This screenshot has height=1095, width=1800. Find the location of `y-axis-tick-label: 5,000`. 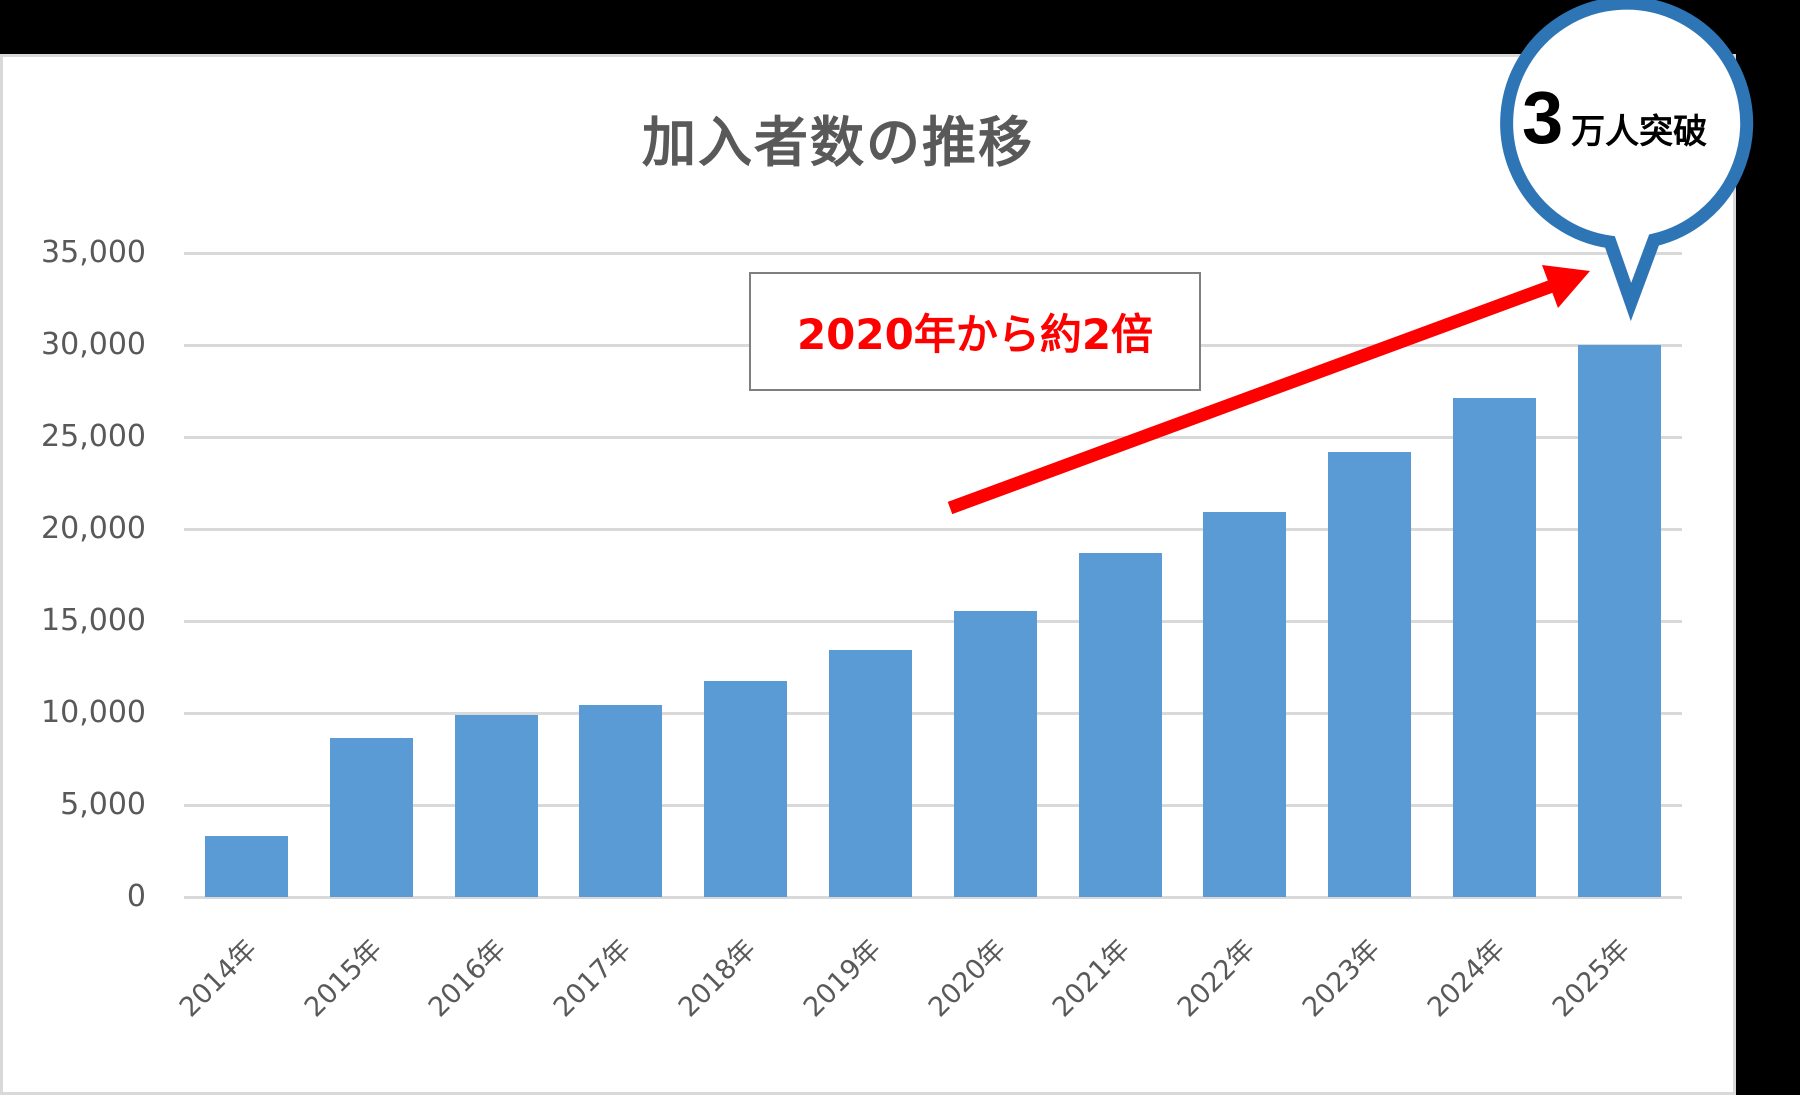

y-axis-tick-label: 5,000 is located at coordinates (103, 804).